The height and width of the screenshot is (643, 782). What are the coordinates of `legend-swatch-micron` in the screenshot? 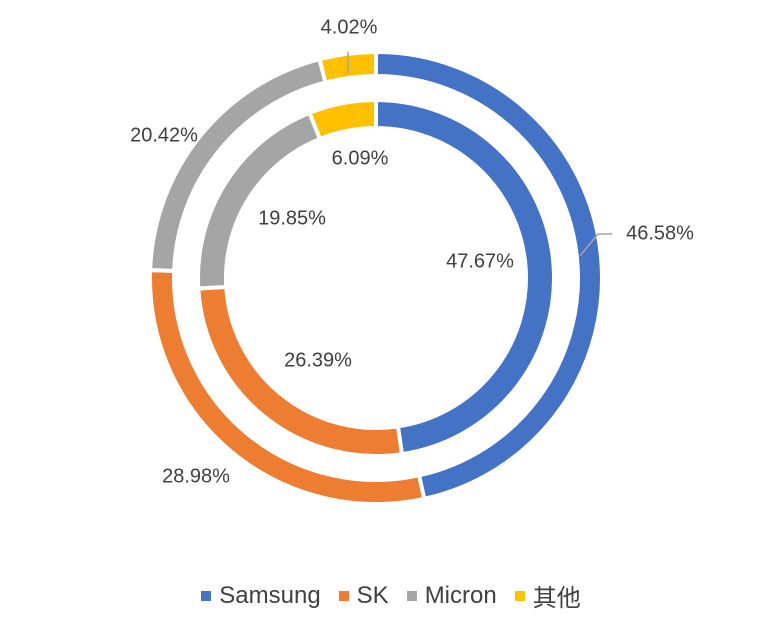 It's located at (411, 595).